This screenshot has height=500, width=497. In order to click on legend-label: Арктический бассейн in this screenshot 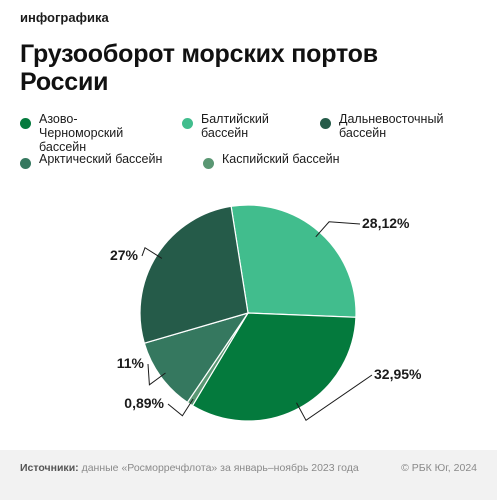, I will do `click(101, 159)`.